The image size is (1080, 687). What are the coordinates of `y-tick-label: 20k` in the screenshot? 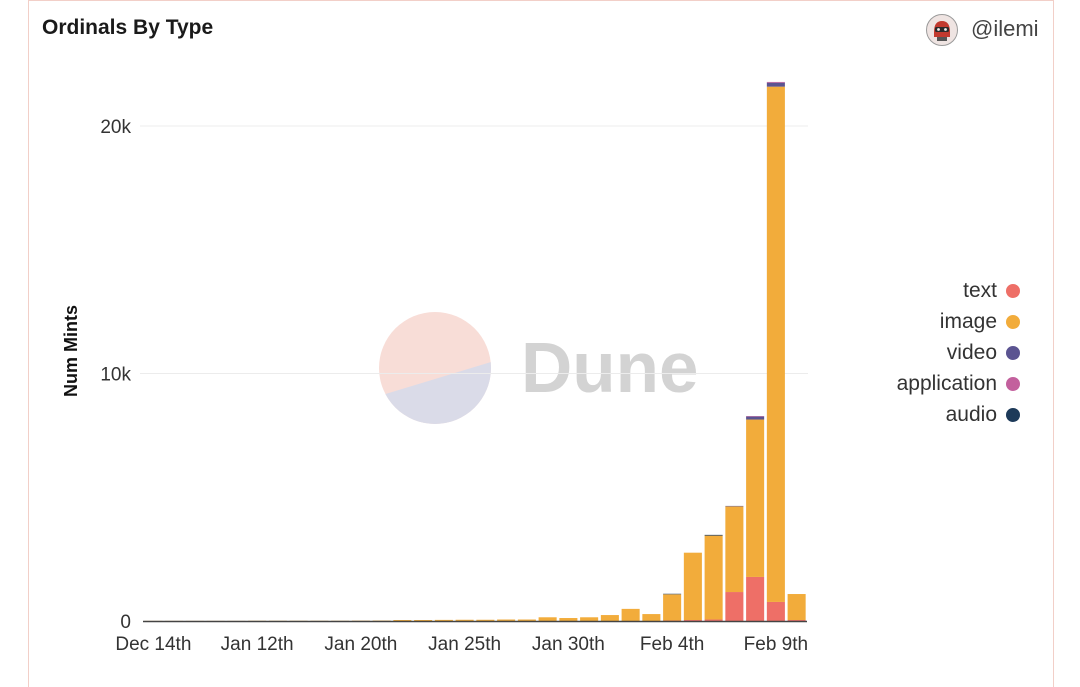 It's located at (115, 127).